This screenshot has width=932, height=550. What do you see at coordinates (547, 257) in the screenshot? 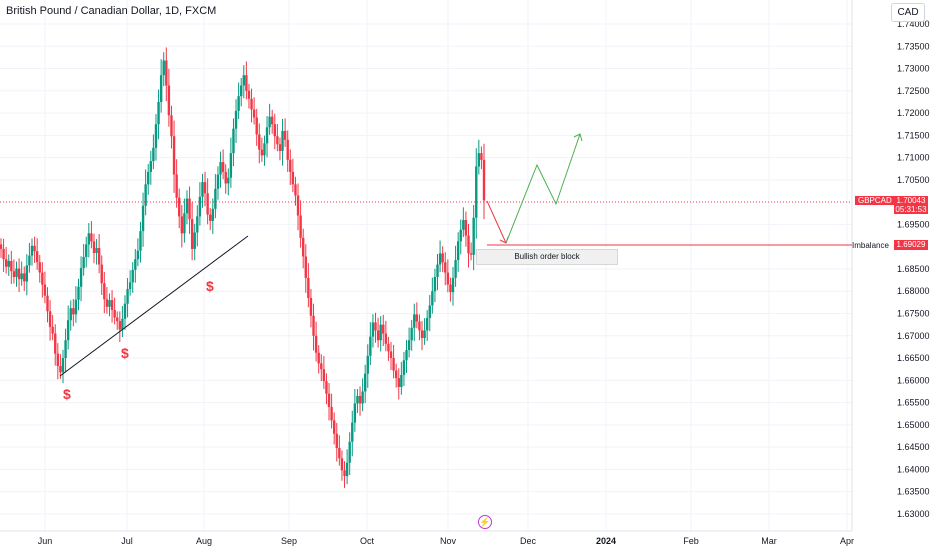
I see `bullish-order-block: Bullish order block` at bounding box center [547, 257].